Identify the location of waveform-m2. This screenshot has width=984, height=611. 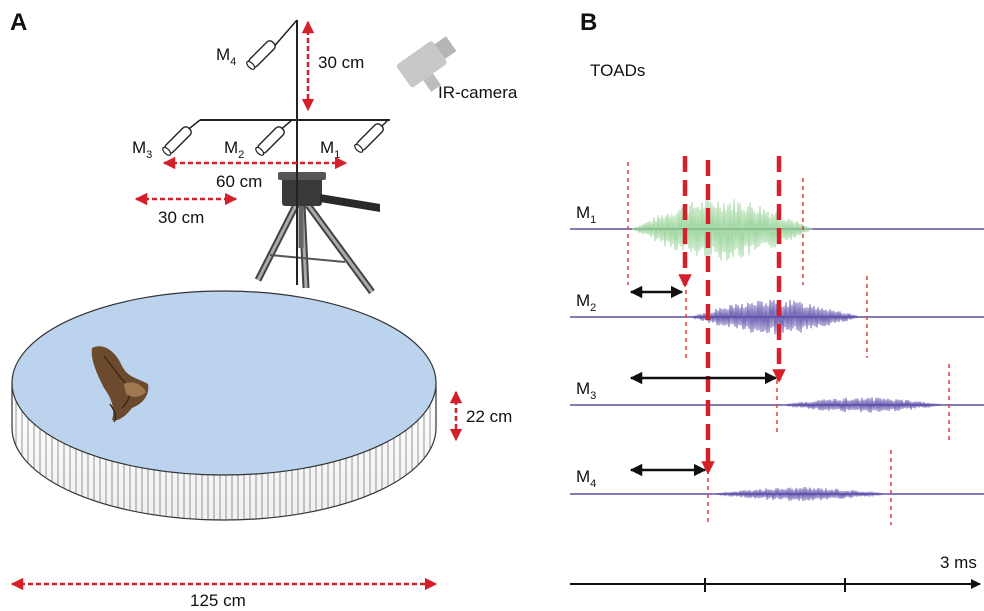
(775, 317).